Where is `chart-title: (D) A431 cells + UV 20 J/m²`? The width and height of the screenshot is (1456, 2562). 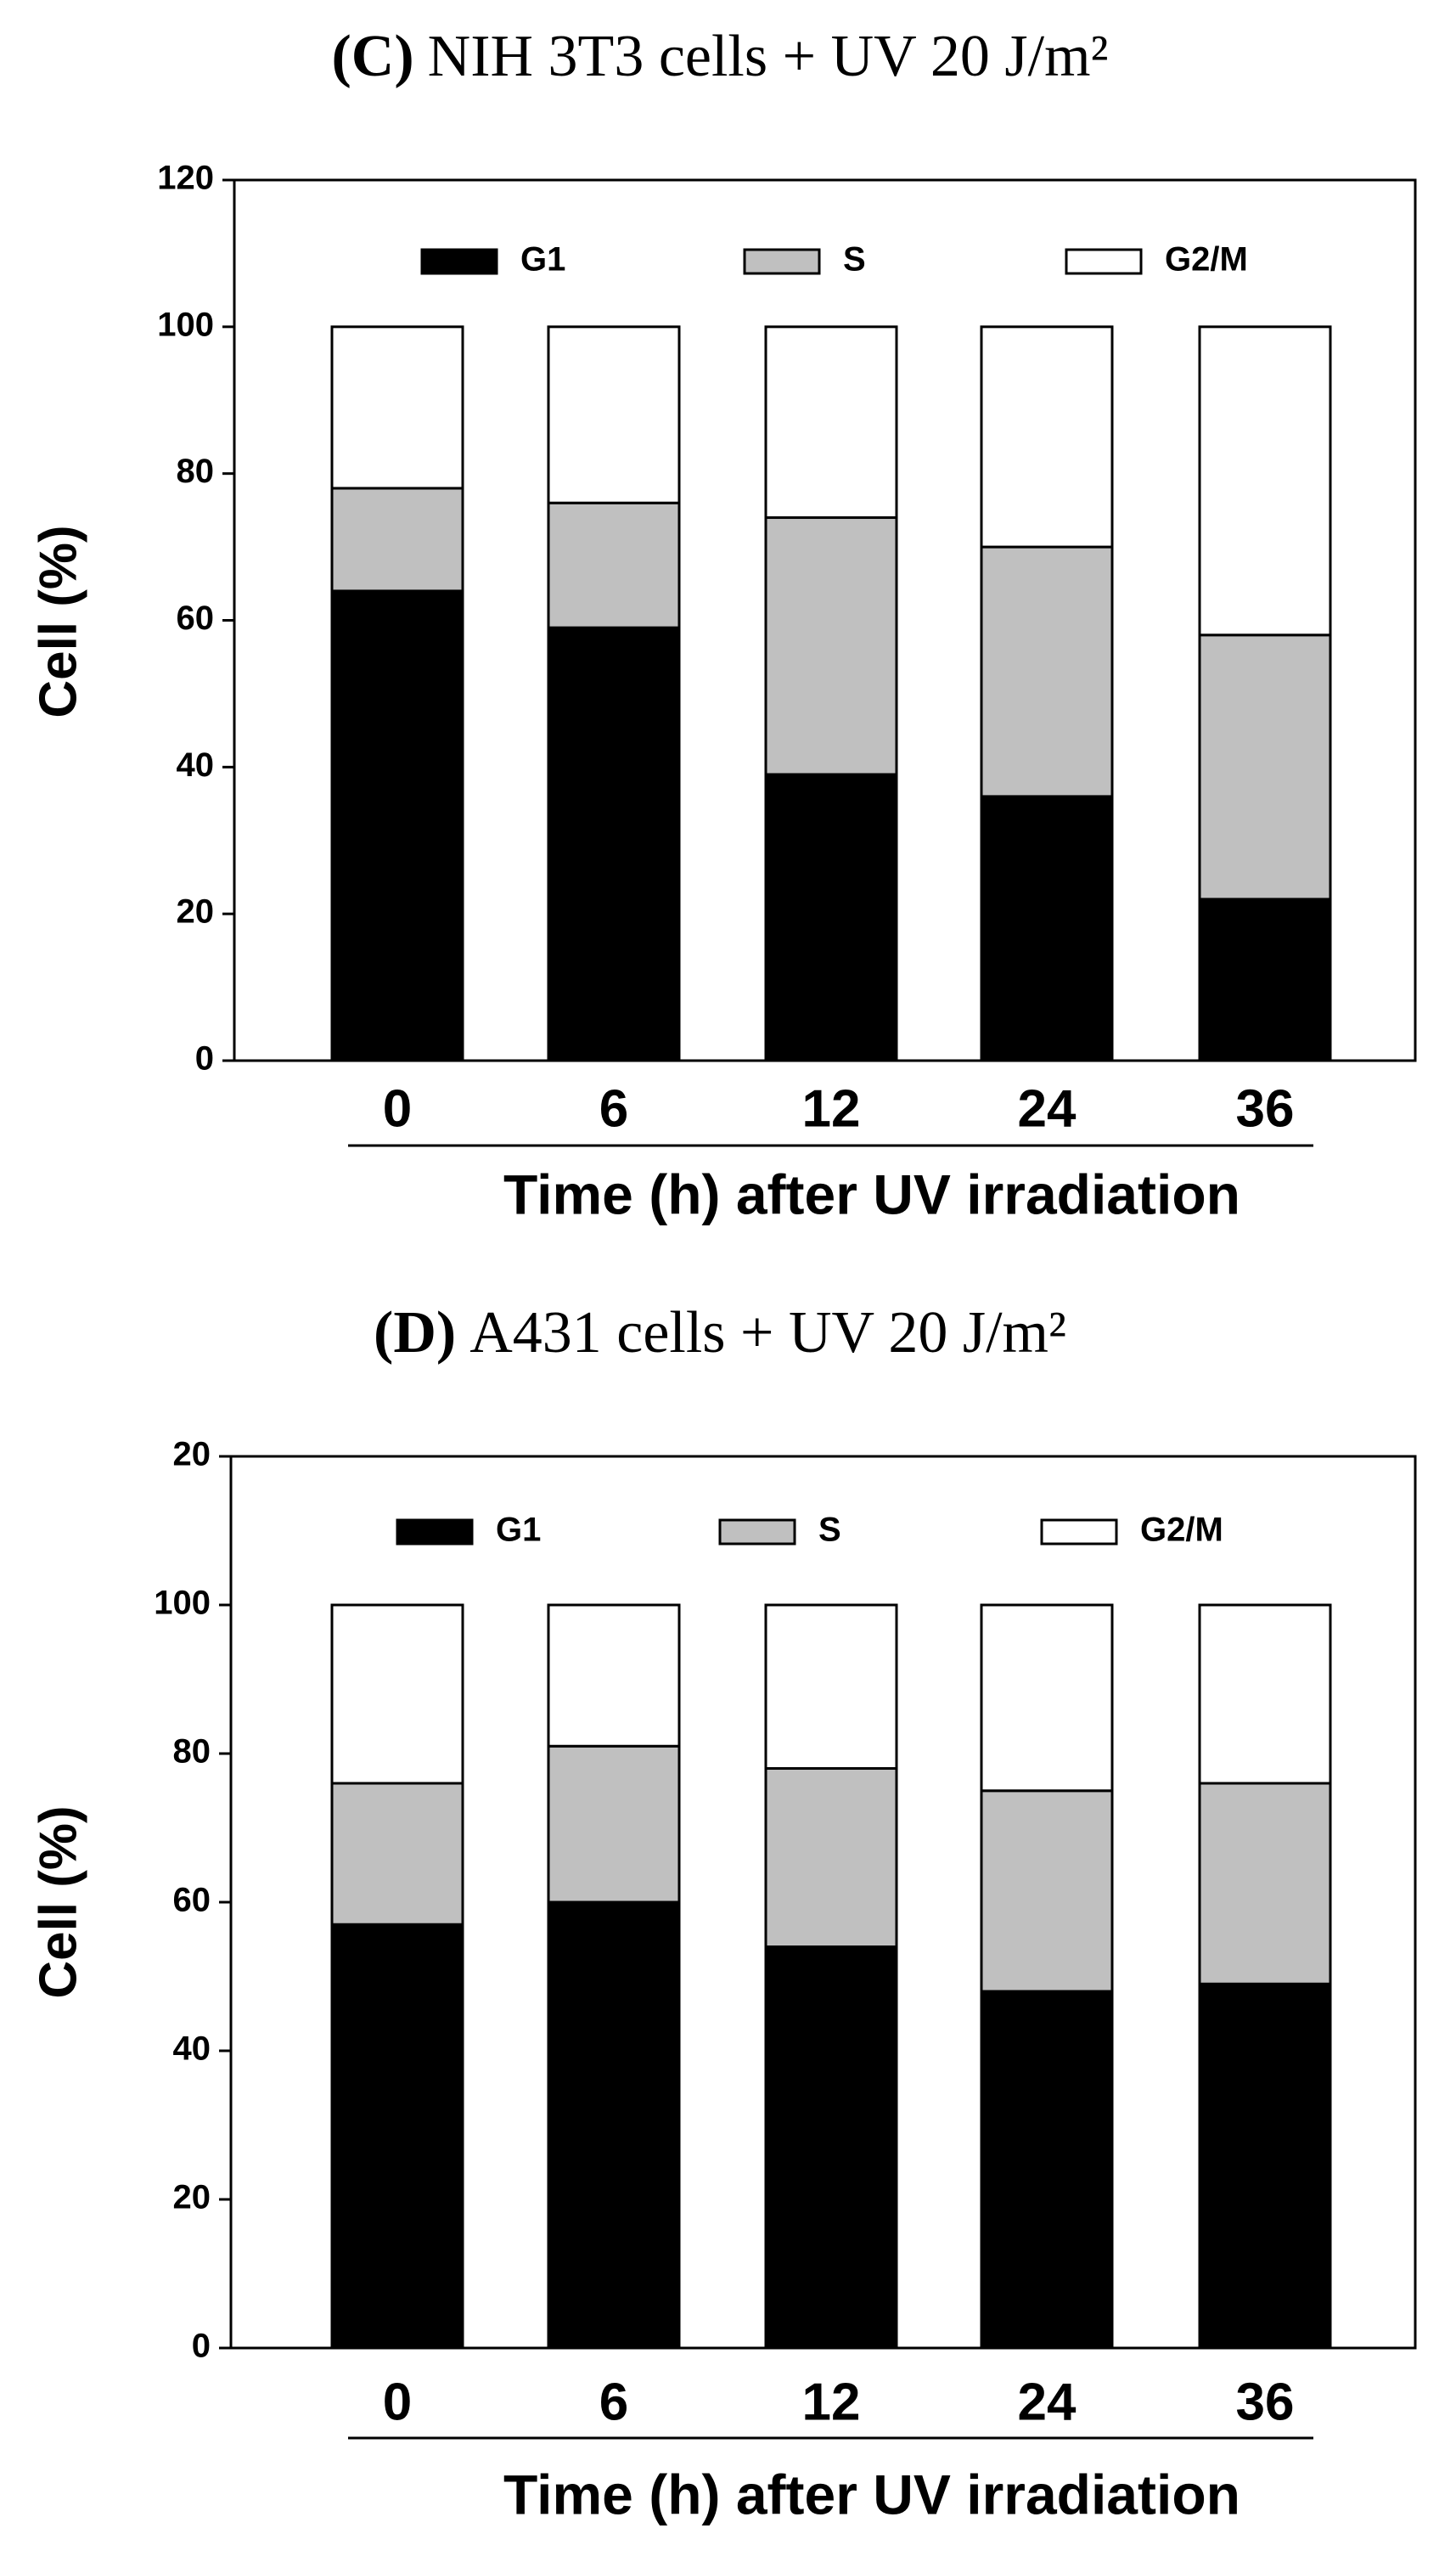
chart-title: (D) A431 cells + UV 20 J/m² is located at coordinates (720, 1333).